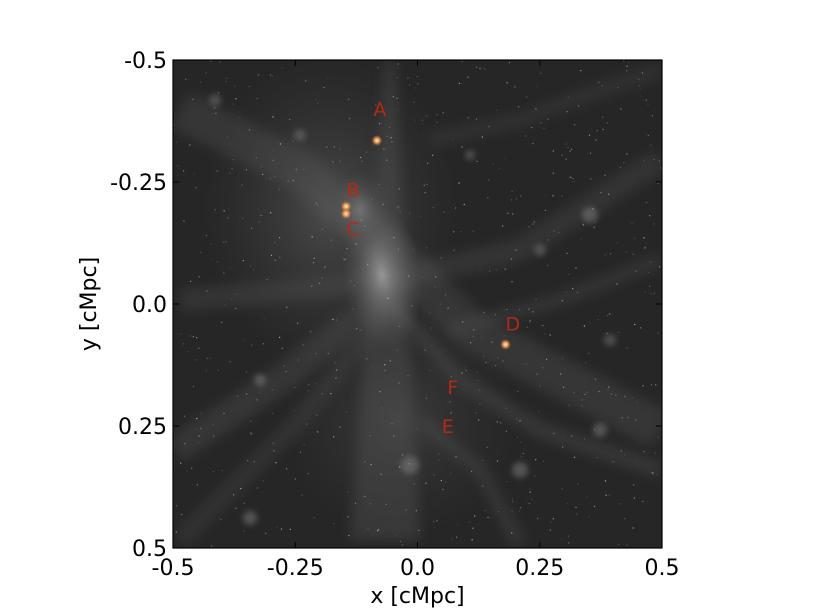  What do you see at coordinates (426, 243) in the screenshot?
I see `sources-layer` at bounding box center [426, 243].